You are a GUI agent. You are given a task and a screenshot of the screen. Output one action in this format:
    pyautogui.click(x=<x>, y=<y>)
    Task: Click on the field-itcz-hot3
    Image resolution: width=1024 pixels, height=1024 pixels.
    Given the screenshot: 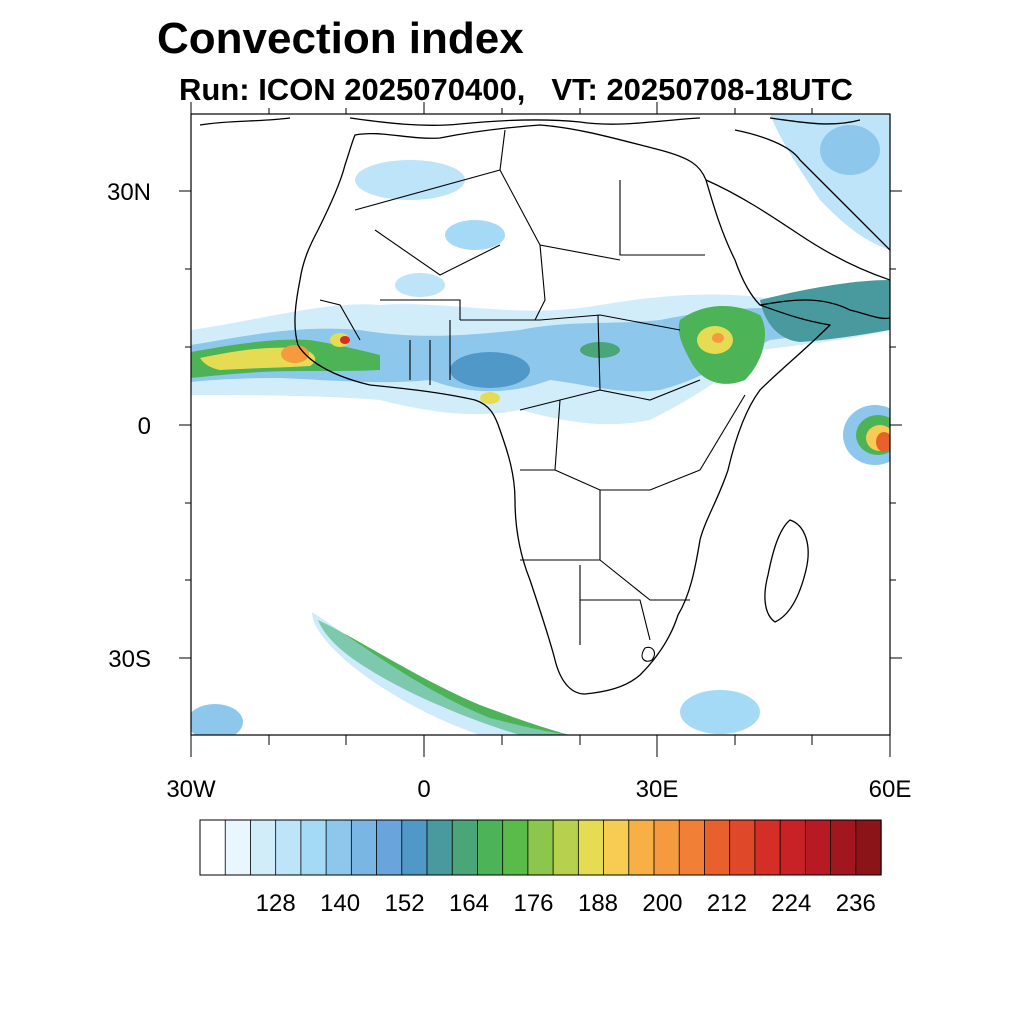 What is the action you would take?
    pyautogui.click(x=345, y=340)
    